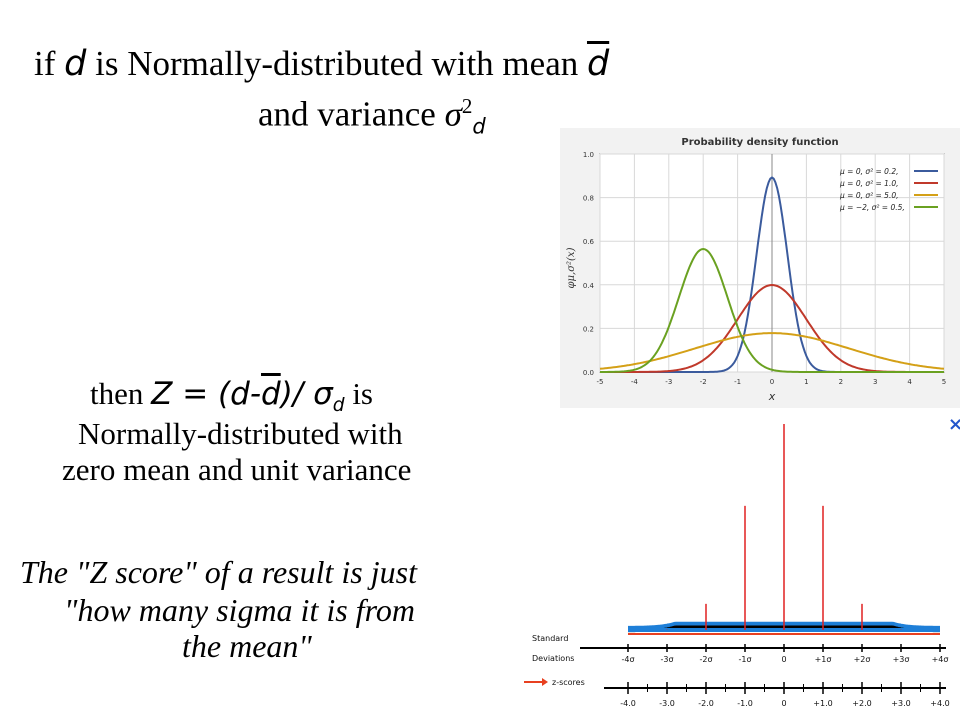 This screenshot has width=960, height=725. Describe the element at coordinates (772, 382) in the screenshot. I see `pdf-xtick-label: 0` at that location.